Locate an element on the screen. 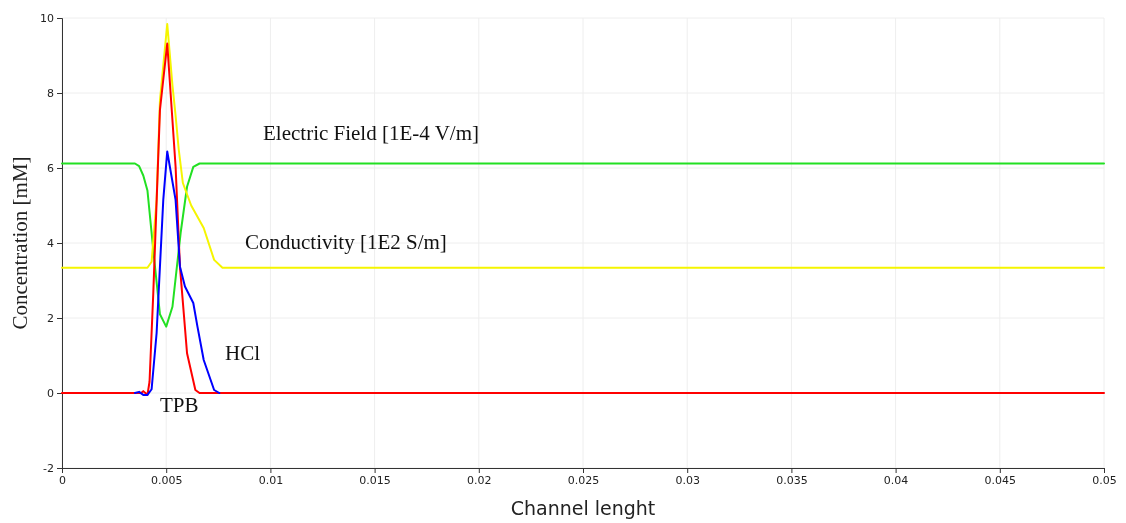  series-label: Electric Field [1E-4 V/m] is located at coordinates (371, 133).